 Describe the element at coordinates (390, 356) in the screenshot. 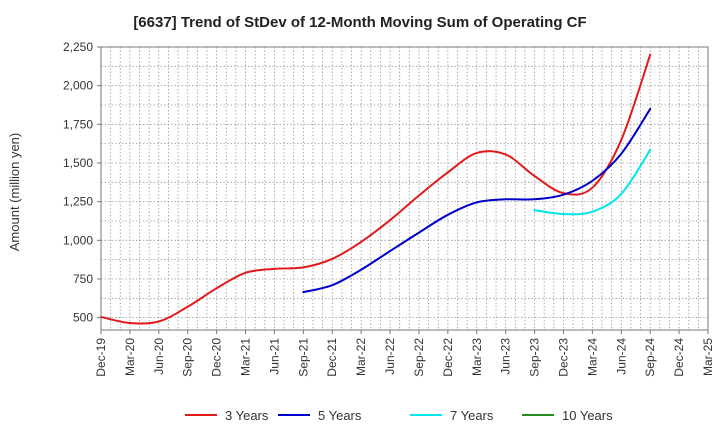

I see `x-tick-label: Jun-22` at that location.